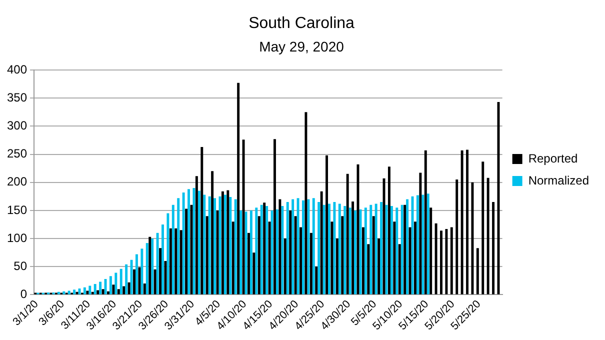 The width and height of the screenshot is (605, 340). I want to click on y-tick-label: 250, so click(17, 153).